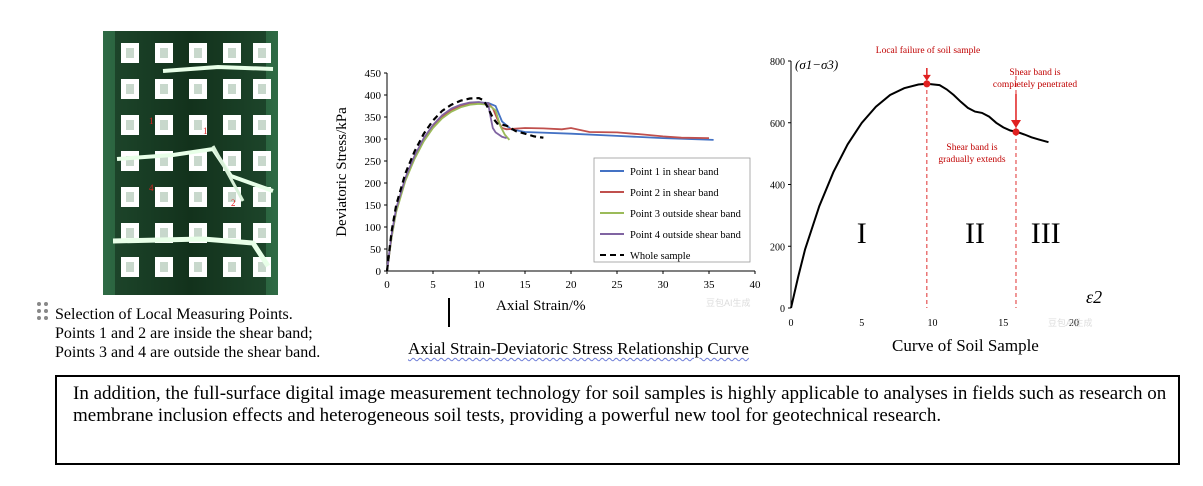 The height and width of the screenshot is (486, 1203). I want to click on y-axis-label: Deviatoric Stress/kPa, so click(342, 172).